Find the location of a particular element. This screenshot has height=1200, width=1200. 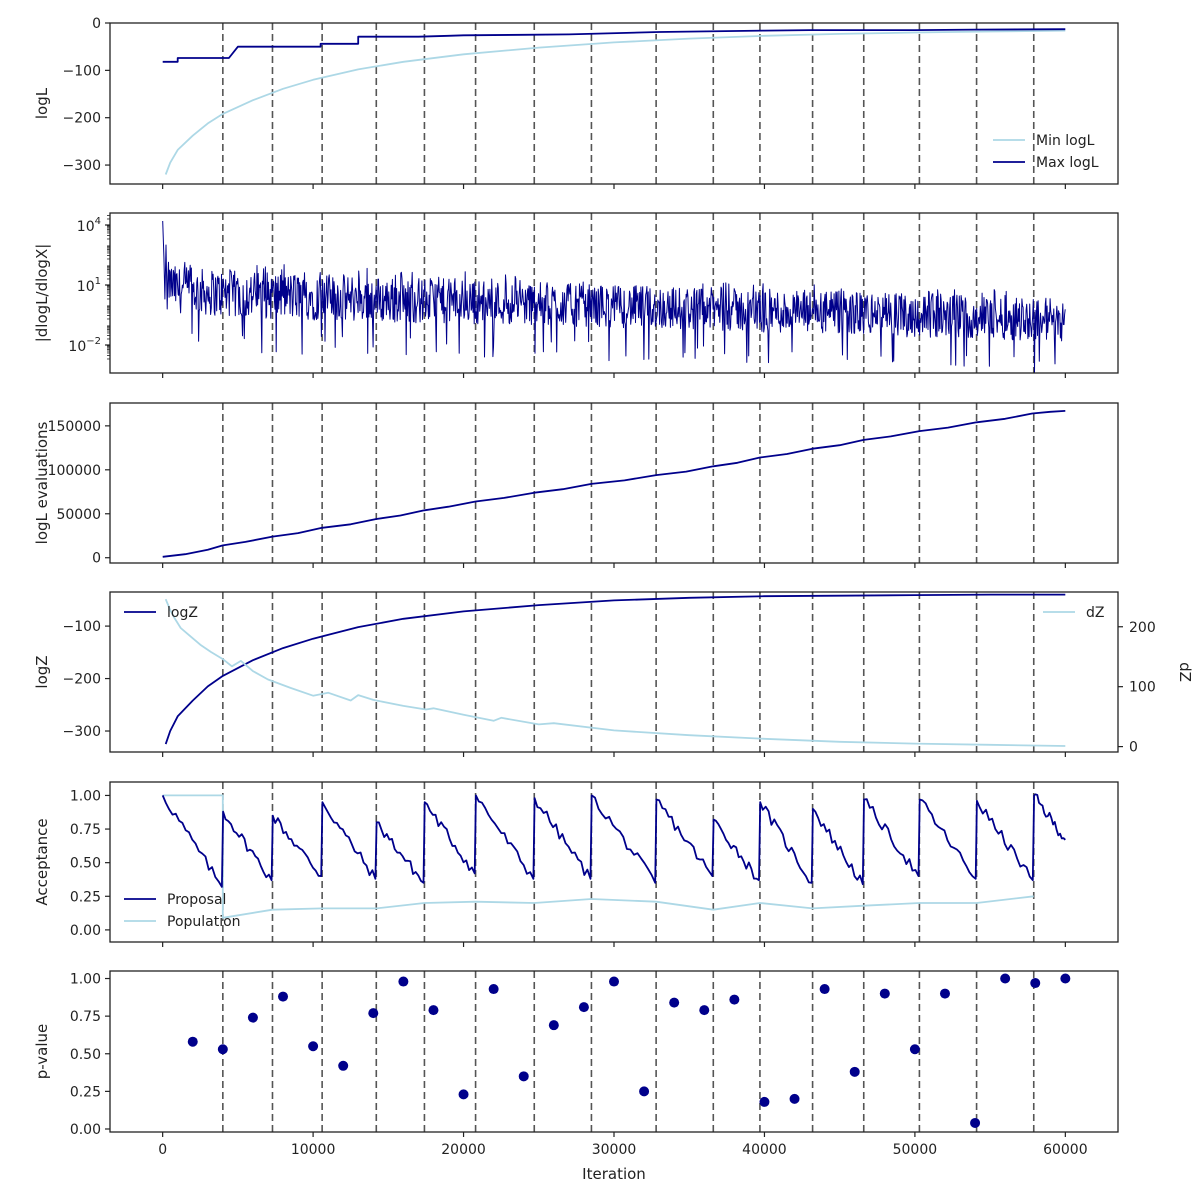

y-tick-label: 10⁻² is located at coordinates (84, 345).